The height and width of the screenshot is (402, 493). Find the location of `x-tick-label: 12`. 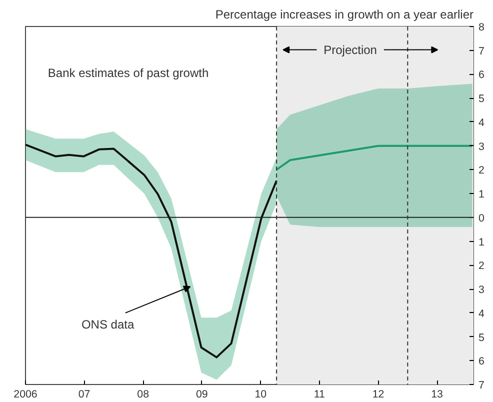

x-tick-label: 12 is located at coordinates (378, 394).